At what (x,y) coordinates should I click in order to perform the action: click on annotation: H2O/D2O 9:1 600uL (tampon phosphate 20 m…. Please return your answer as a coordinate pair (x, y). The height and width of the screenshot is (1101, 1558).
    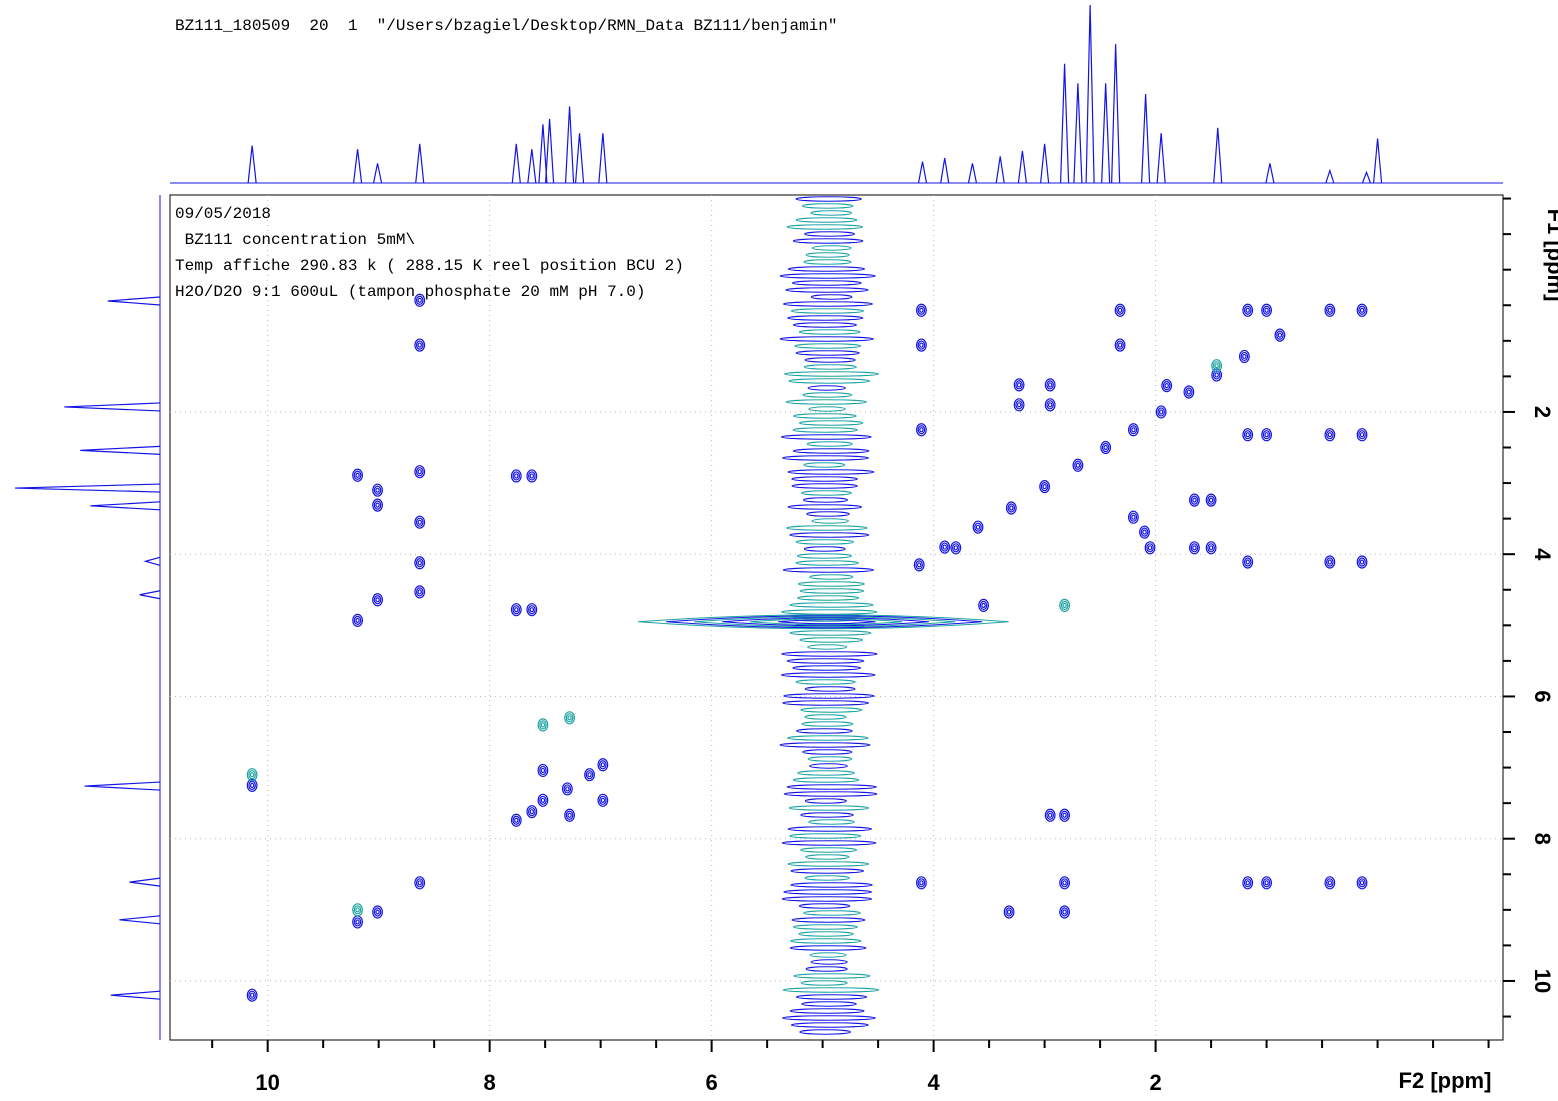
    Looking at the image, I should click on (410, 292).